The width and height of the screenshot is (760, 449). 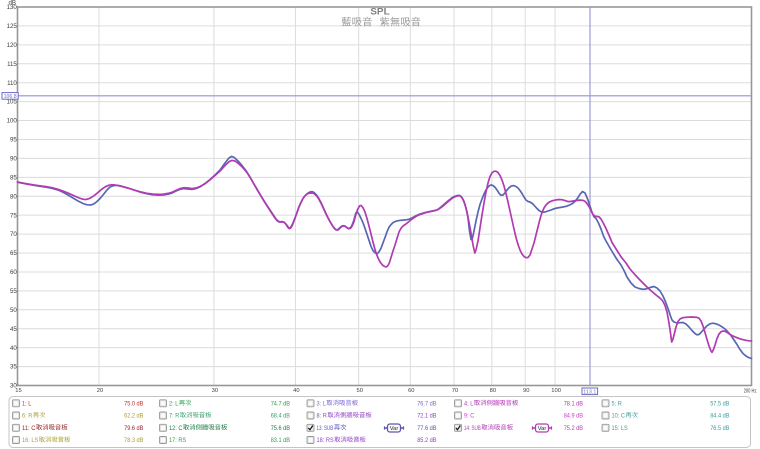 What do you see at coordinates (29, 428) in the screenshot?
I see `svg-text: 11: C` at bounding box center [29, 428].